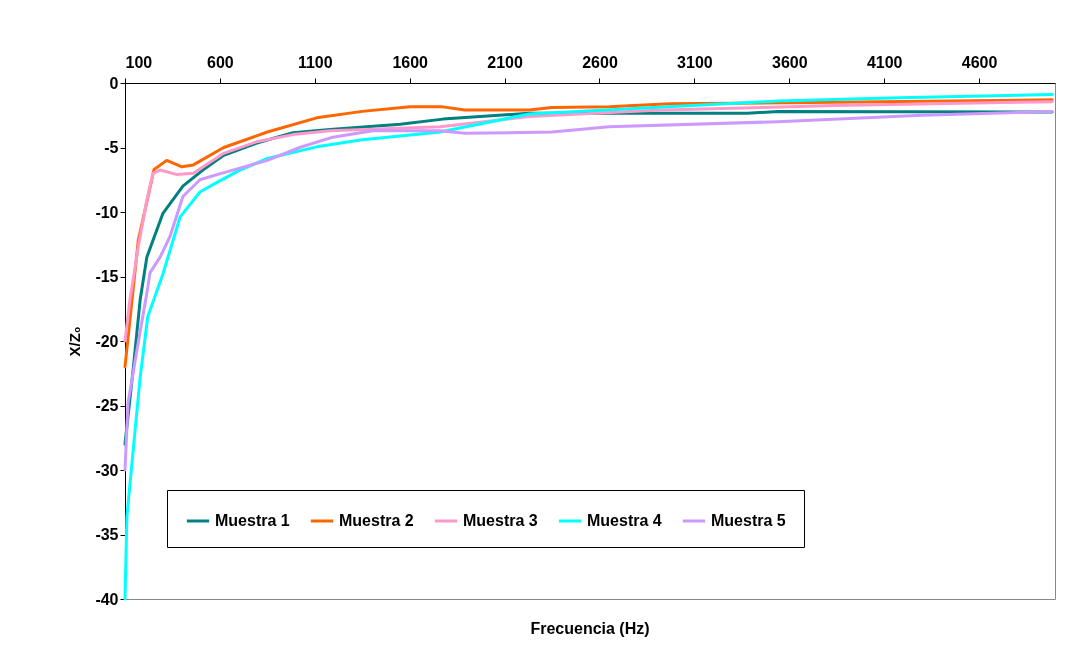  What do you see at coordinates (114, 83) in the screenshot?
I see `y-tick-label: 0` at bounding box center [114, 83].